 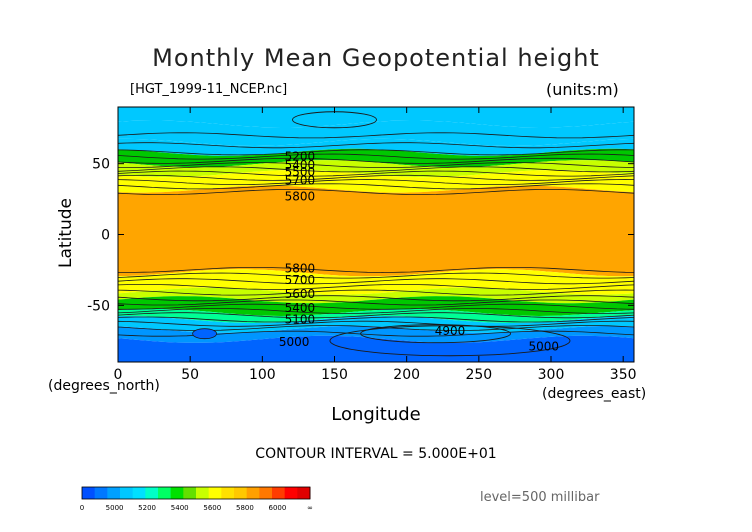 What do you see at coordinates (205, 334) in the screenshot?
I see `small-low-contour` at bounding box center [205, 334].